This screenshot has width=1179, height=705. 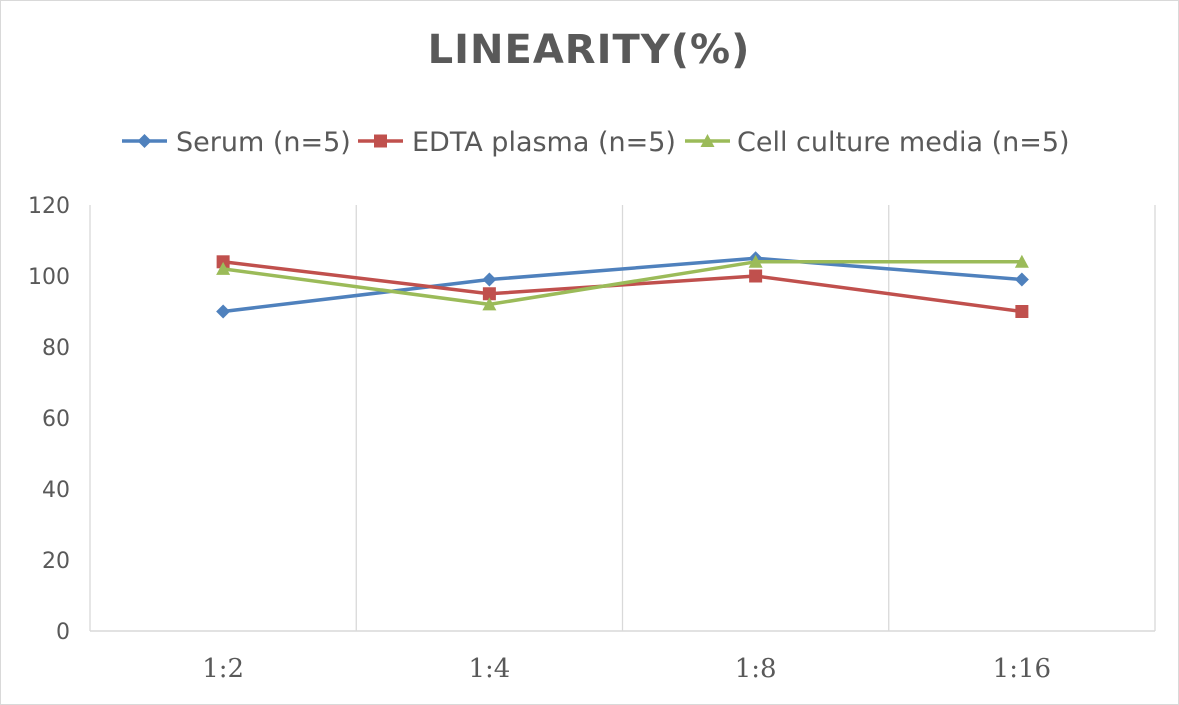 What do you see at coordinates (56, 561) in the screenshot?
I see `y-tick-label: 20` at bounding box center [56, 561].